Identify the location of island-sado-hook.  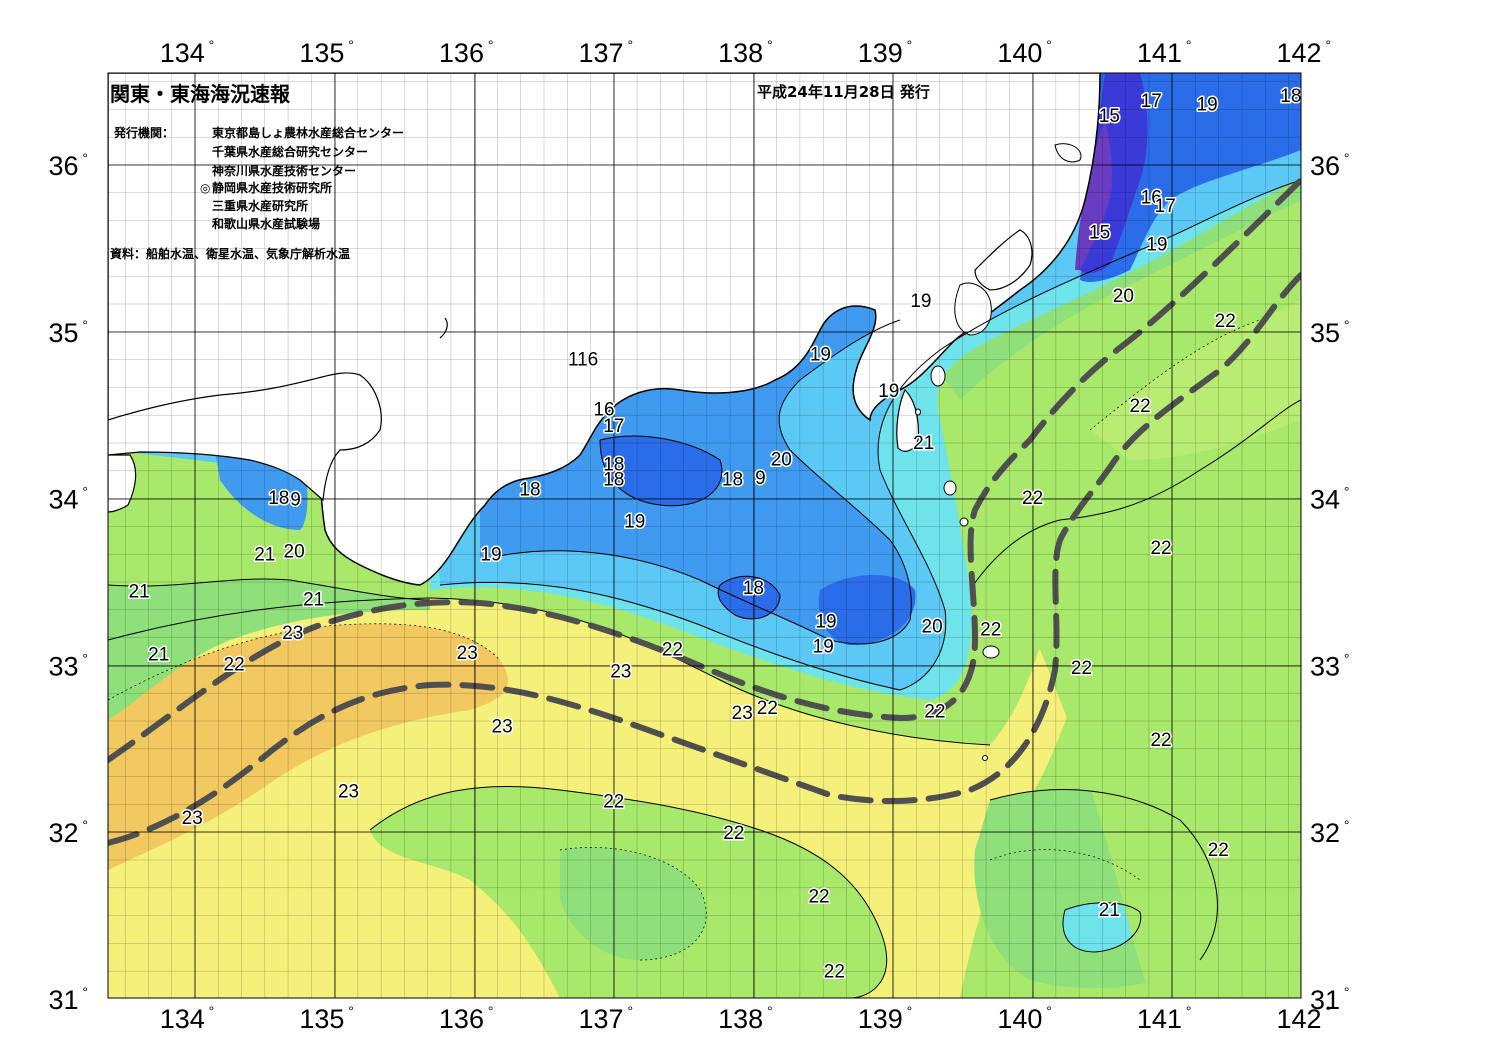
(443, 328).